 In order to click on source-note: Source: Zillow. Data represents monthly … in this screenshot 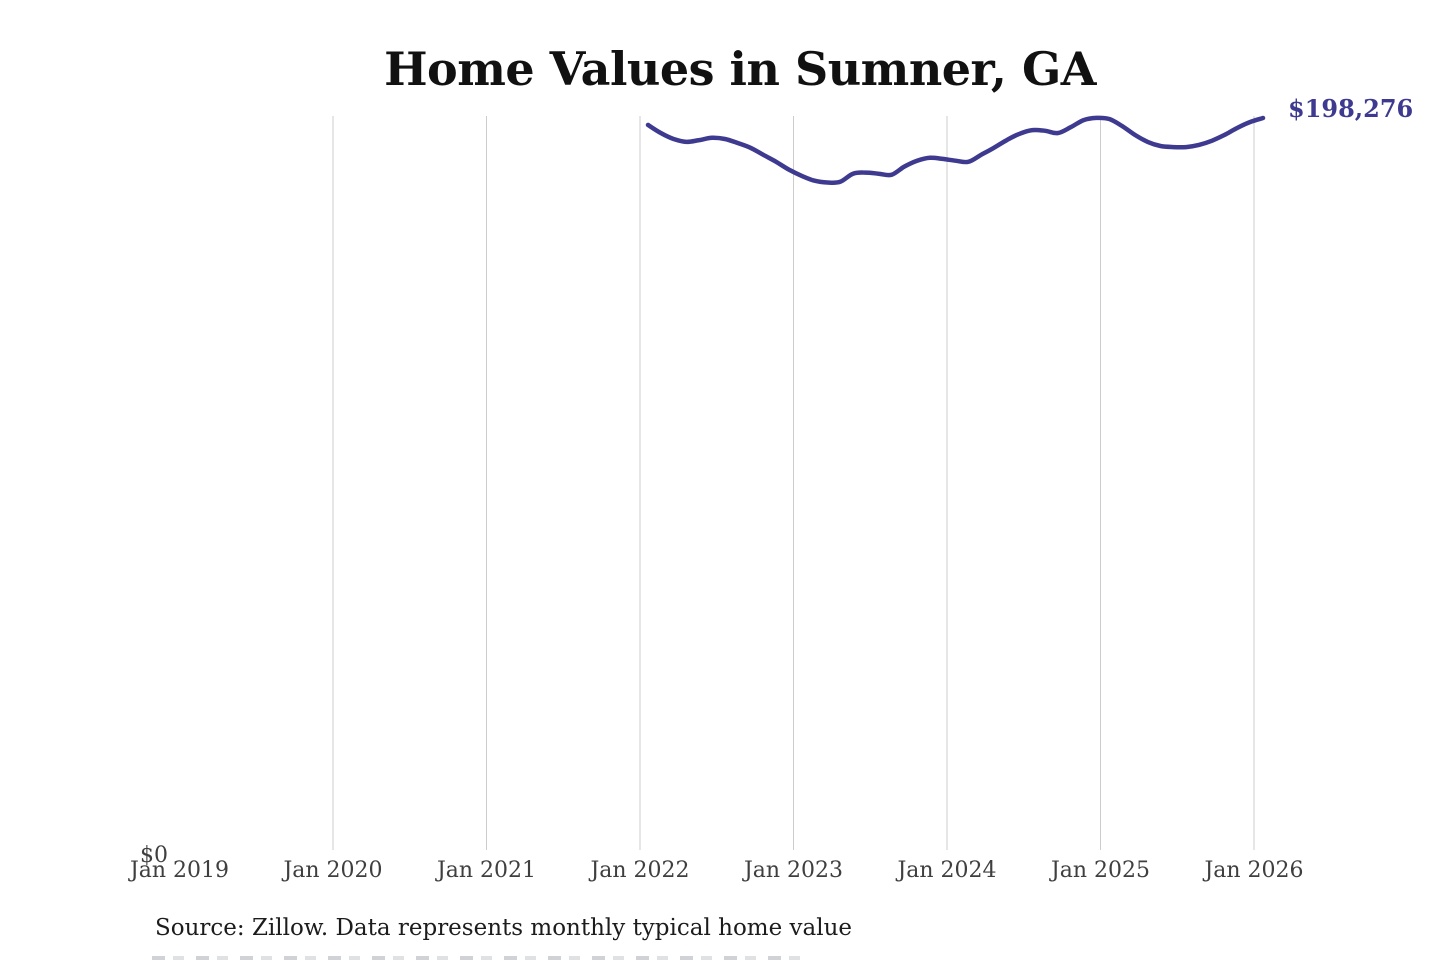, I will do `click(504, 928)`.